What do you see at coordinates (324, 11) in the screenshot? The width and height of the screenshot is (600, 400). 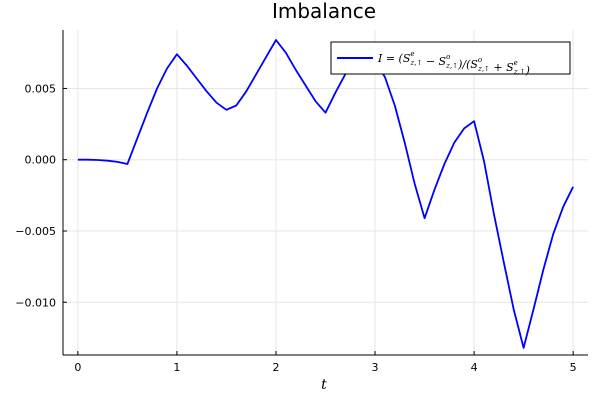 I see `chart-title: Imbalance` at bounding box center [324, 11].